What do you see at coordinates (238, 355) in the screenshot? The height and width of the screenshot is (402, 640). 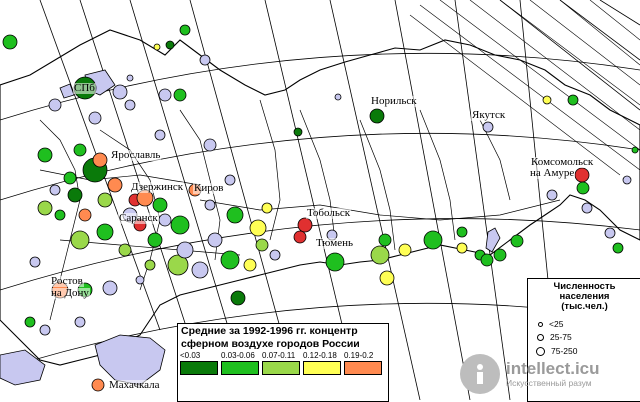 I see `legend-class-label: 0.03-0.06` at bounding box center [238, 355].